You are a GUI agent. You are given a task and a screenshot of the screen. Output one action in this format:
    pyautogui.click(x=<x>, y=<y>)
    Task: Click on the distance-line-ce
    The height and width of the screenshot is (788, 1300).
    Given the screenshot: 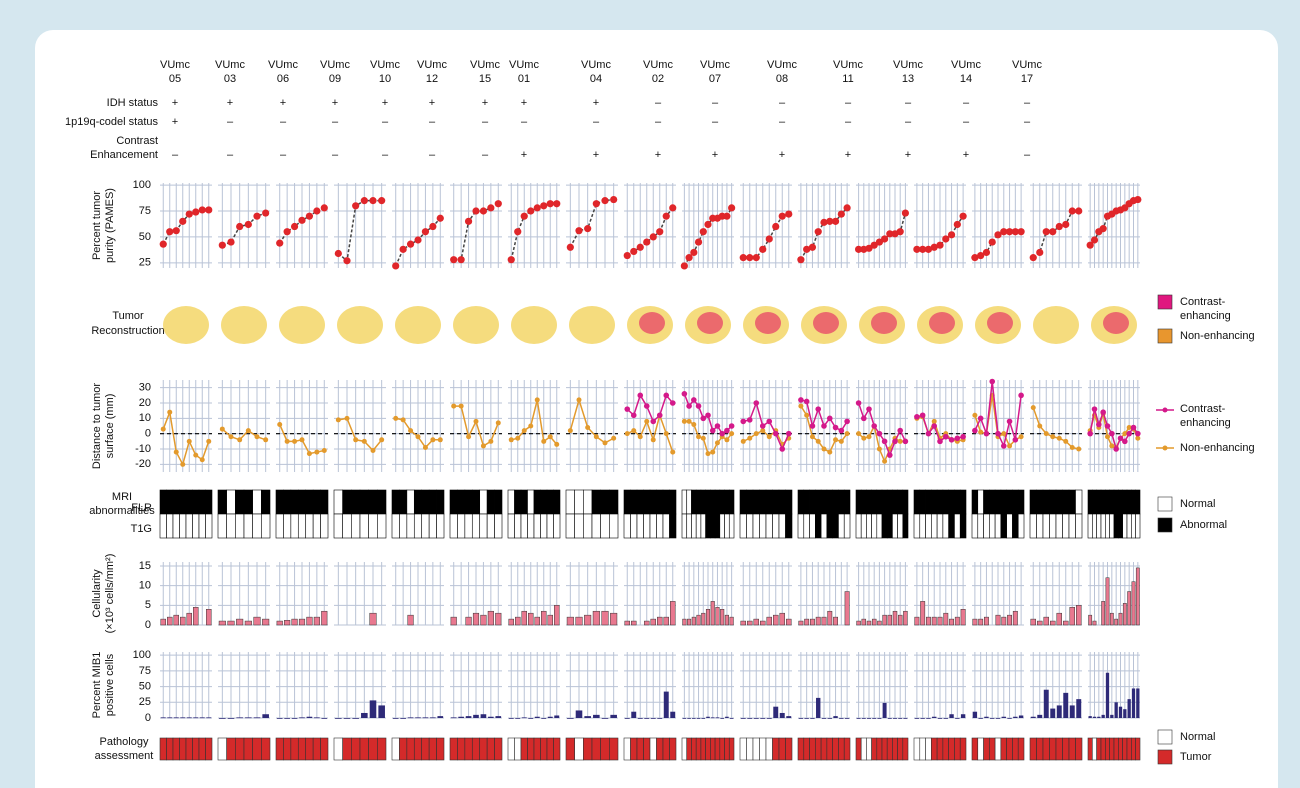 What is the action you would take?
    pyautogui.click(x=882, y=430)
    